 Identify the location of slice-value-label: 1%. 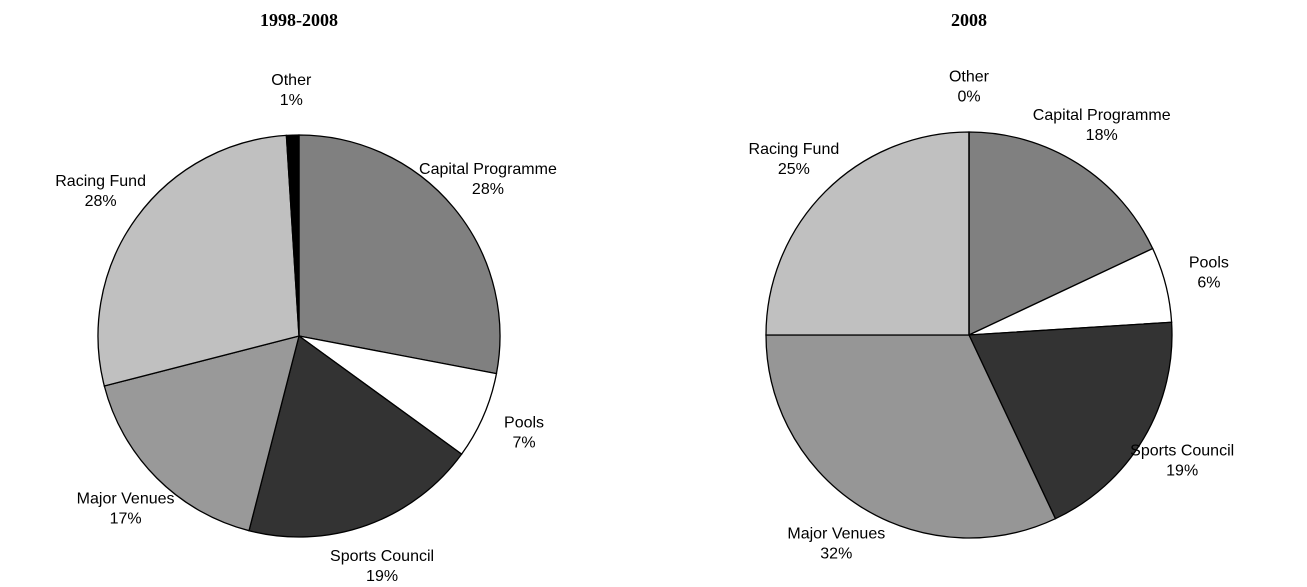
(291, 100).